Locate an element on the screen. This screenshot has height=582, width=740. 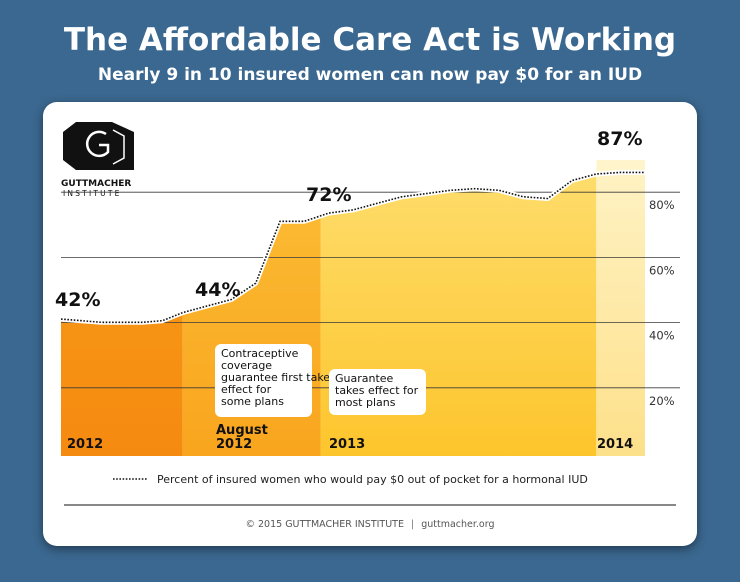
value-label: 87% is located at coordinates (619, 139).